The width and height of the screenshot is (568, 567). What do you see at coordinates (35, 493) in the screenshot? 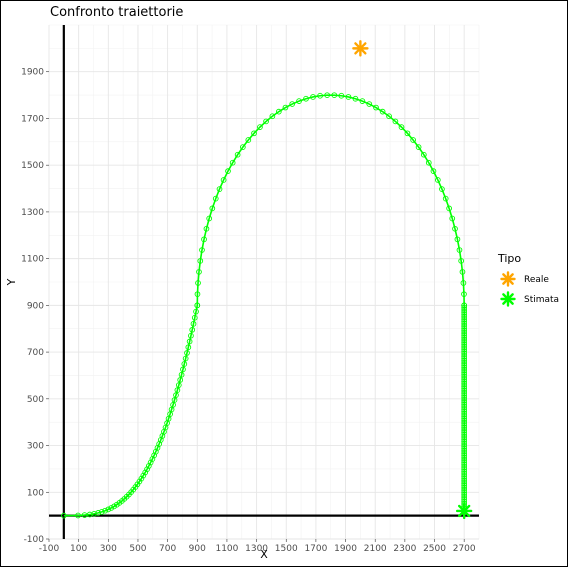
I see `y-tick-label: 100` at bounding box center [35, 493].